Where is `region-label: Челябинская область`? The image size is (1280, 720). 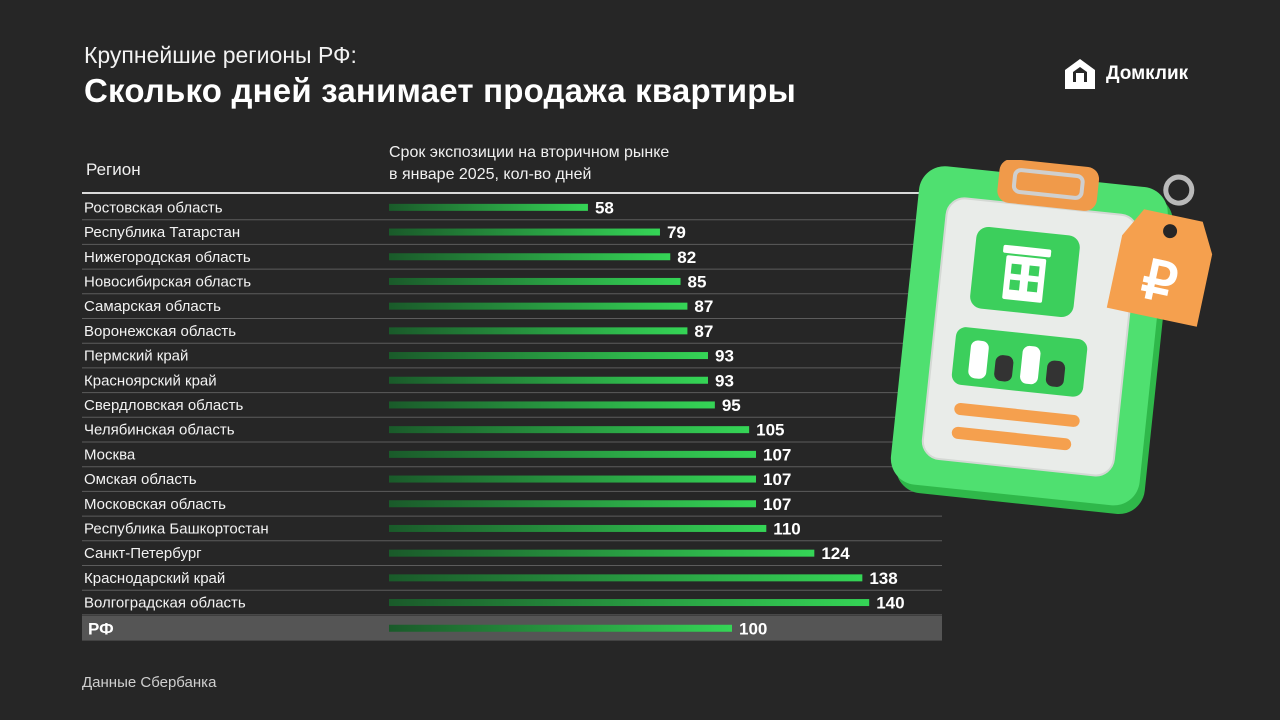 region-label: Челябинская область is located at coordinates (159, 430).